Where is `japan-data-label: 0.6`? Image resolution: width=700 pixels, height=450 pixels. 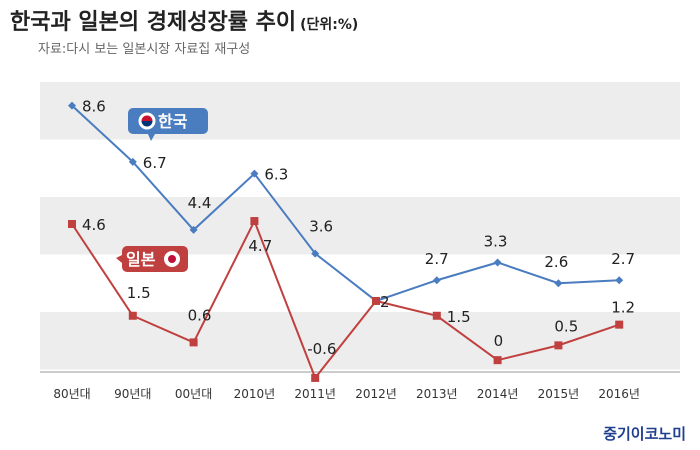 japan-data-label: 0.6 is located at coordinates (200, 315).